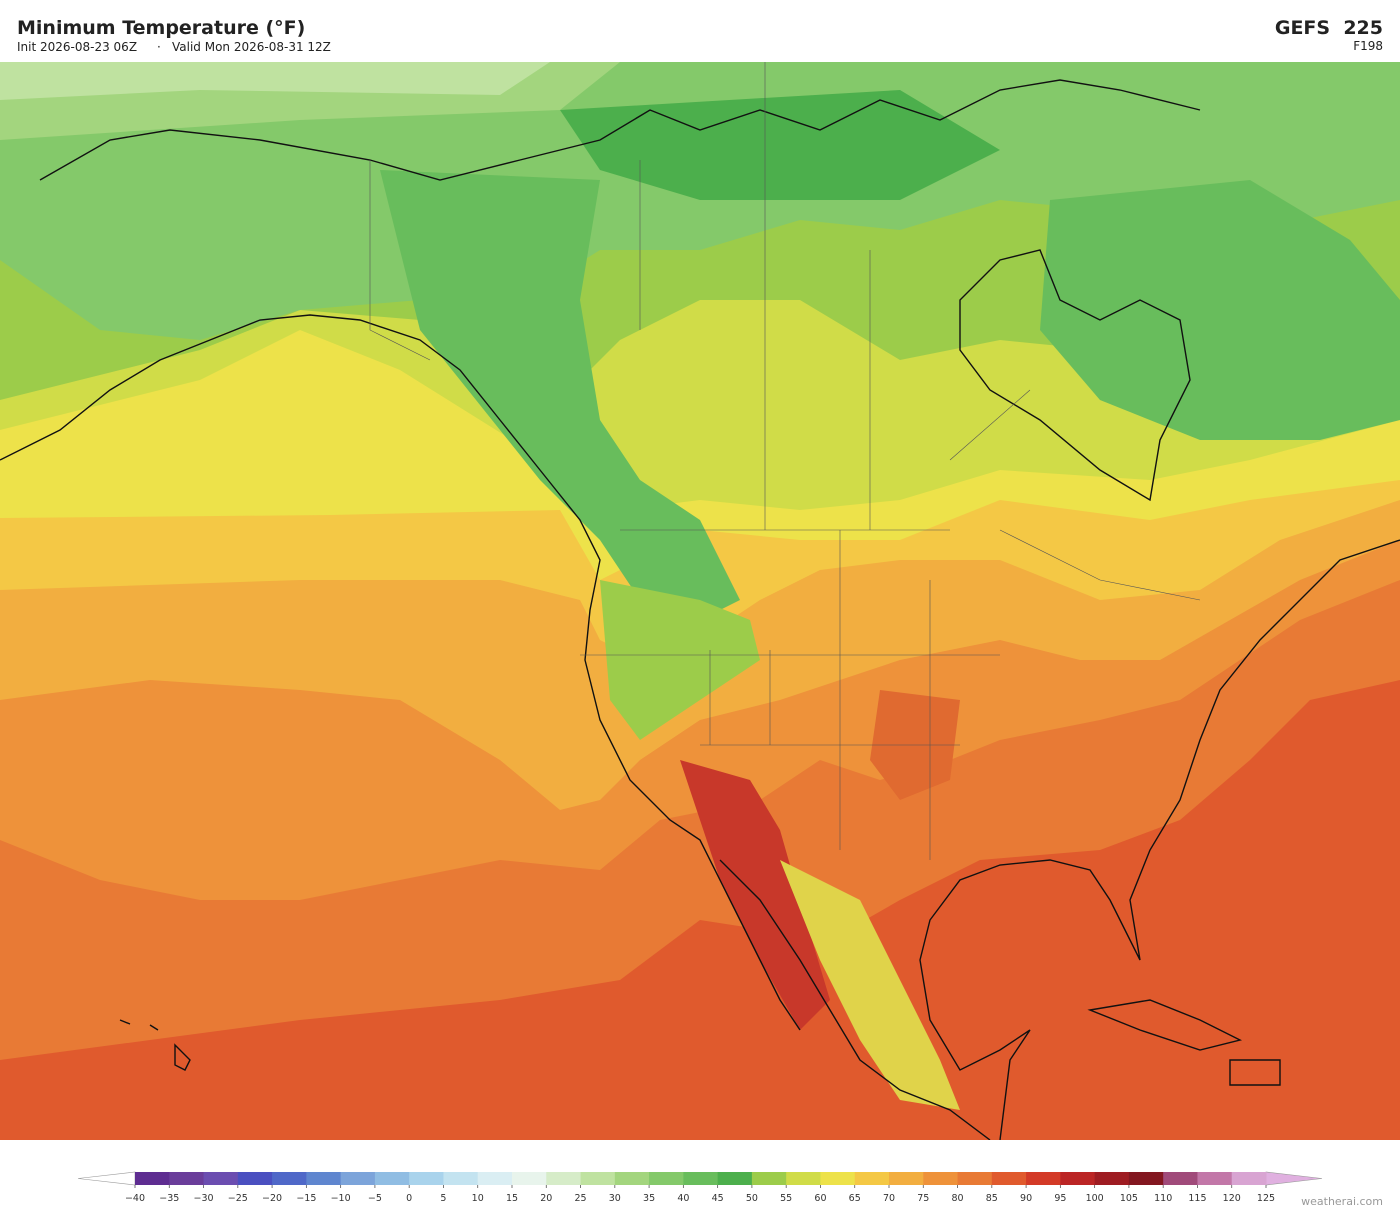  Describe the element at coordinates (649, 1198) in the screenshot. I see `colorbar-tick-label: 35` at that location.